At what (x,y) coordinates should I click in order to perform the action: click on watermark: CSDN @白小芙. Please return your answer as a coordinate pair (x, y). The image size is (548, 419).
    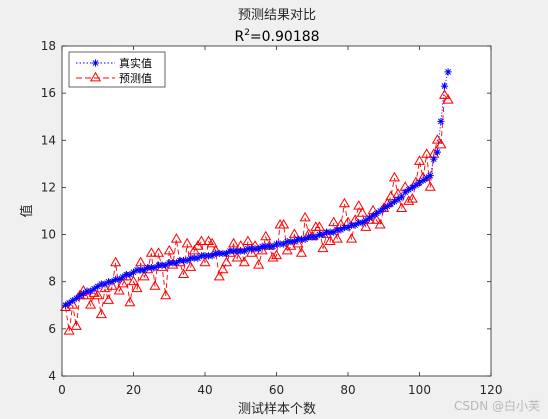
    Looking at the image, I should click on (497, 405).